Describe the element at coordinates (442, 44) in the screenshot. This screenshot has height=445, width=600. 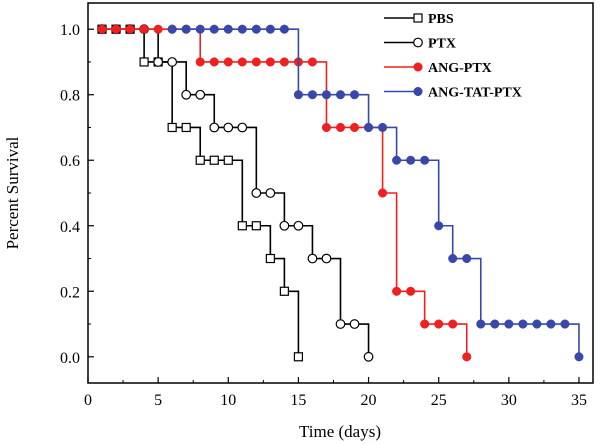
I see `legend-label: PTX` at that location.